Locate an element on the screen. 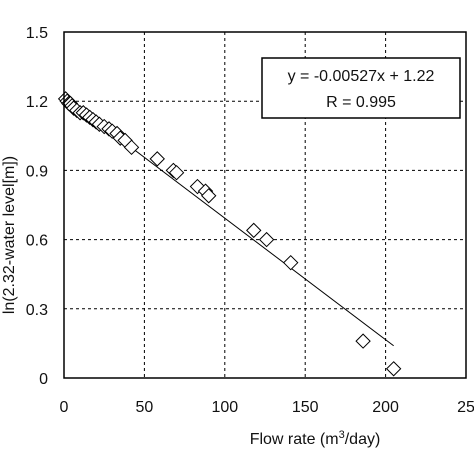  y-tick-label: 0 is located at coordinates (43, 379).